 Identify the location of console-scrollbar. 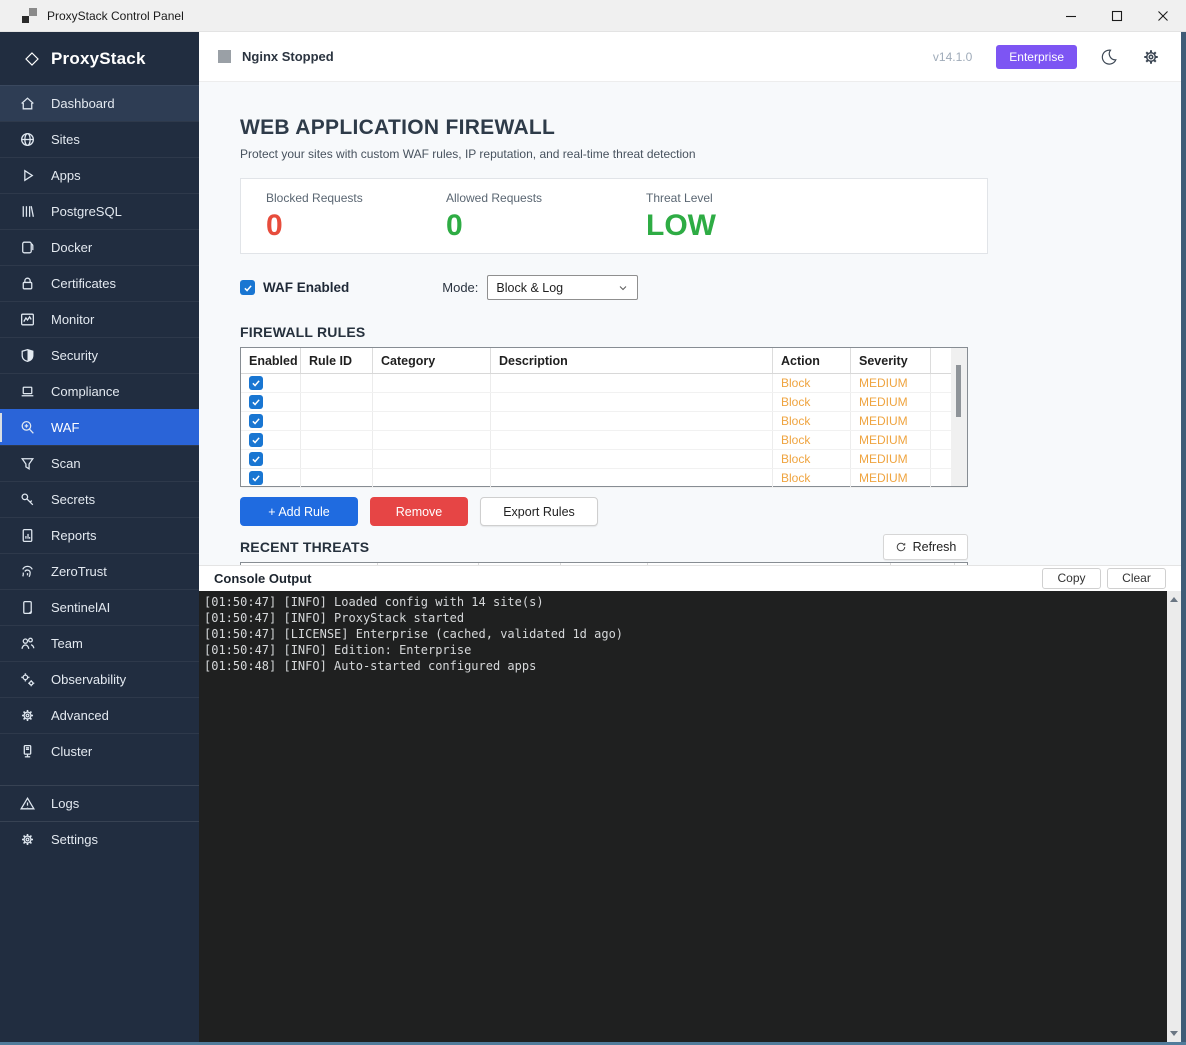
(1174, 816).